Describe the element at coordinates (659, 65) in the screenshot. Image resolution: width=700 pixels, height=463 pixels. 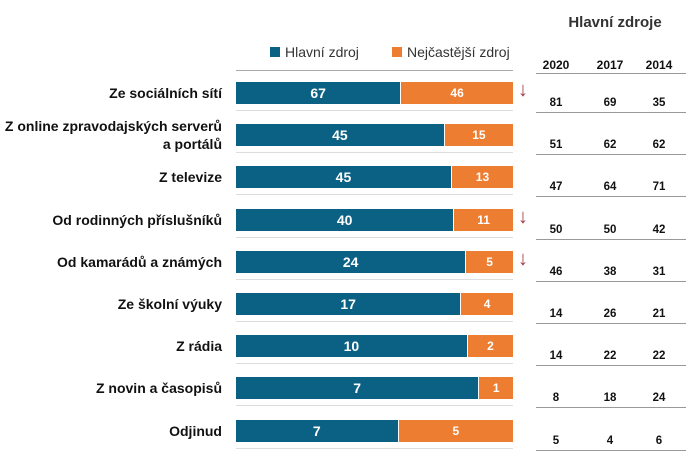
I see `year-header: 2014` at that location.